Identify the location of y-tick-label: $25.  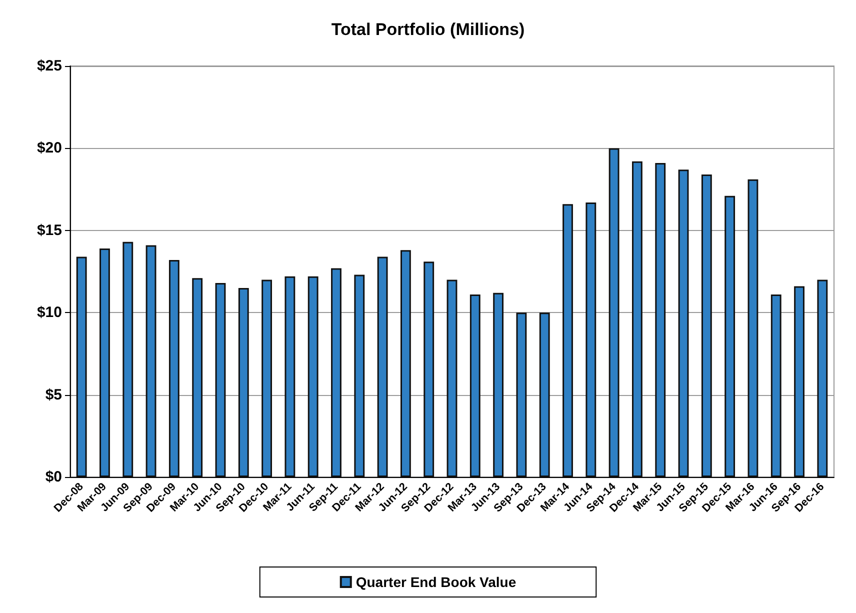
(49, 66).